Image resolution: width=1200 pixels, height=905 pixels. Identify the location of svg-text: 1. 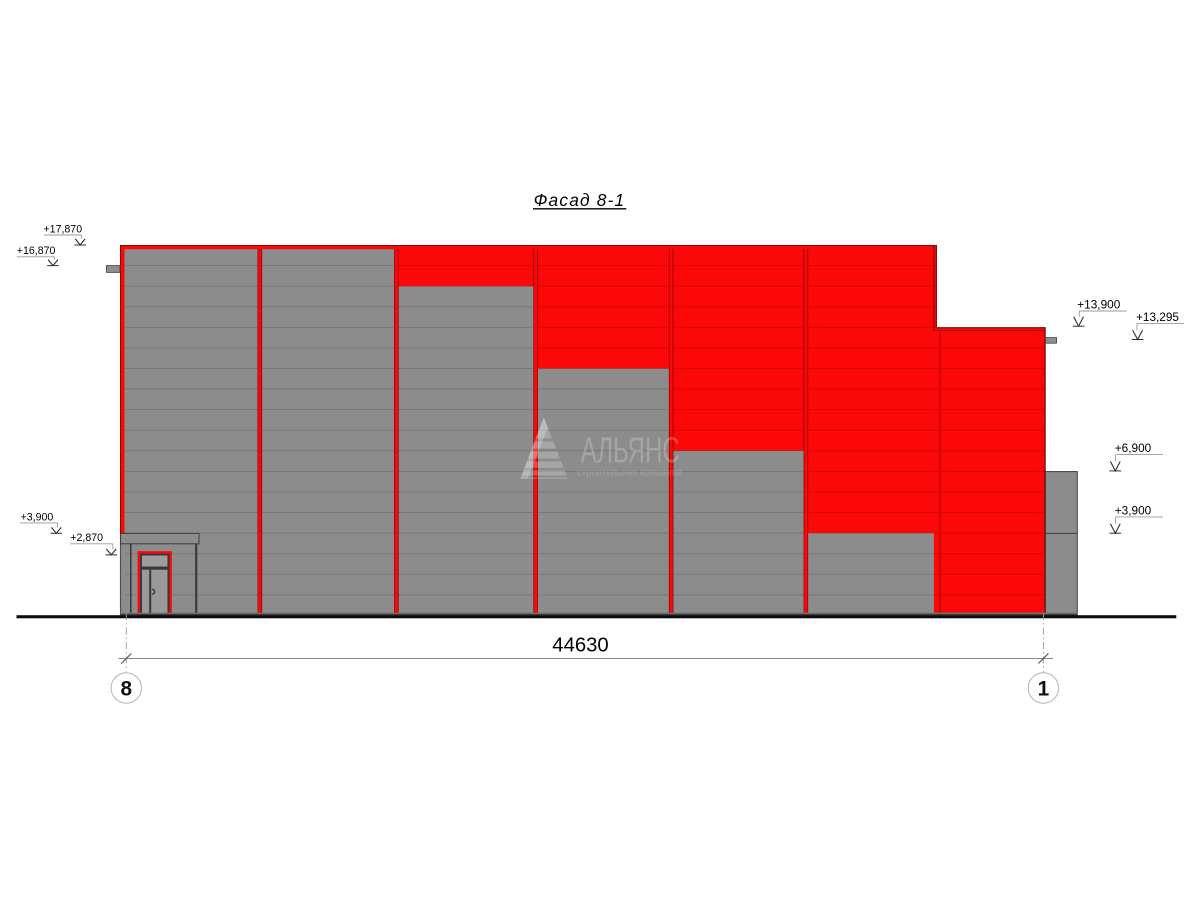
(1044, 688).